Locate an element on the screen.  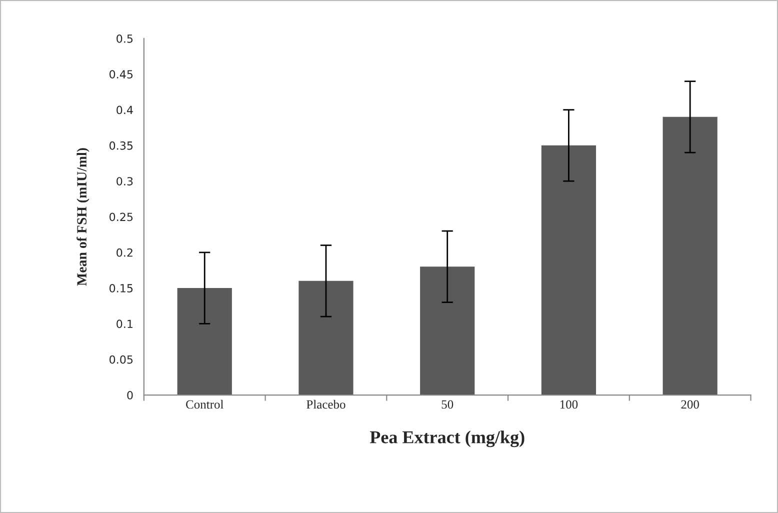
y-tick-label: 0.35 is located at coordinates (121, 145).